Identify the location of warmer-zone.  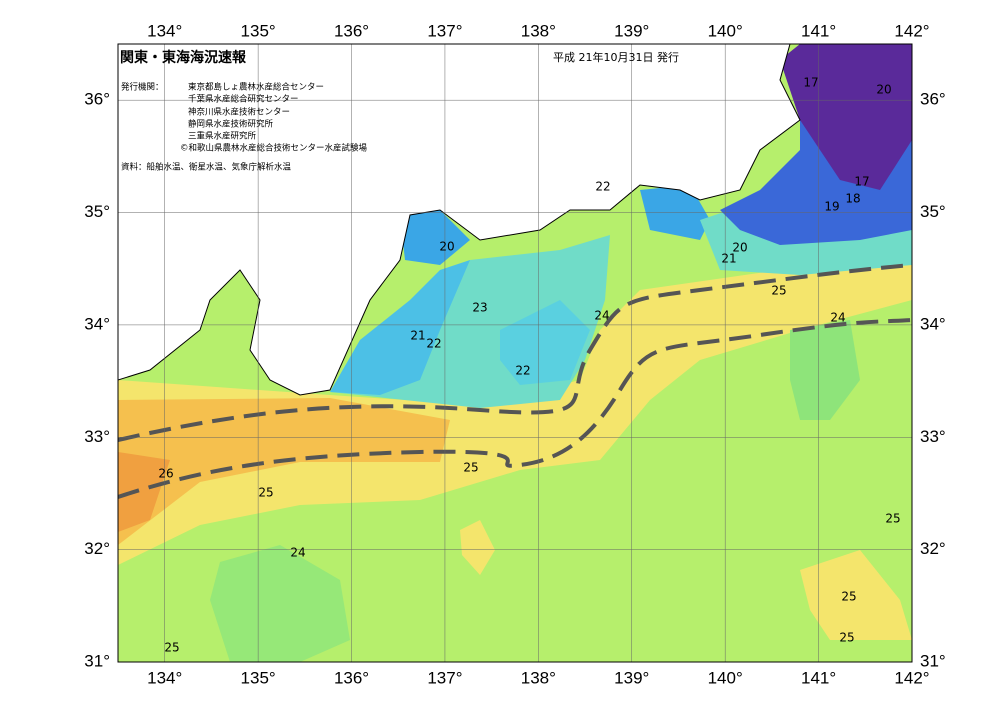
(284, 471).